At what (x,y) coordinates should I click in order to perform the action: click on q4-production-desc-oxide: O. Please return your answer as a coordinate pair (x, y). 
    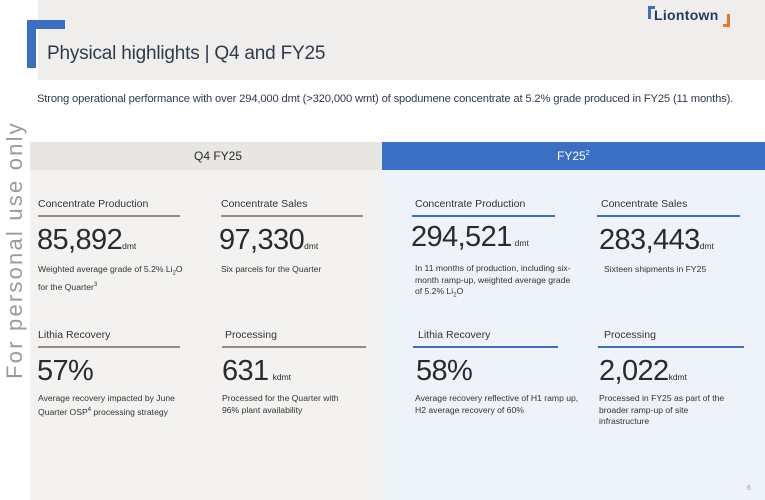
    Looking at the image, I should click on (179, 269).